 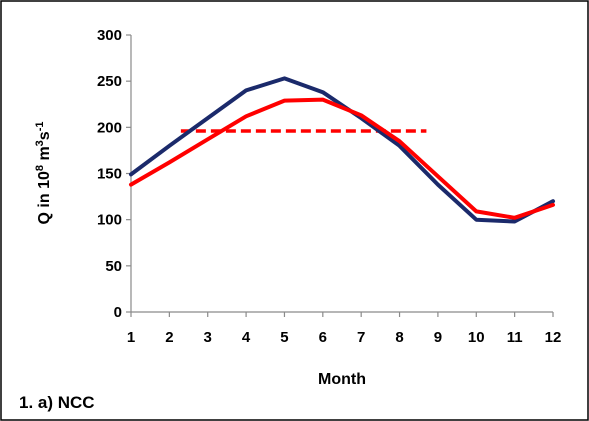 I want to click on x-axis-title: Month, so click(x=342, y=379).